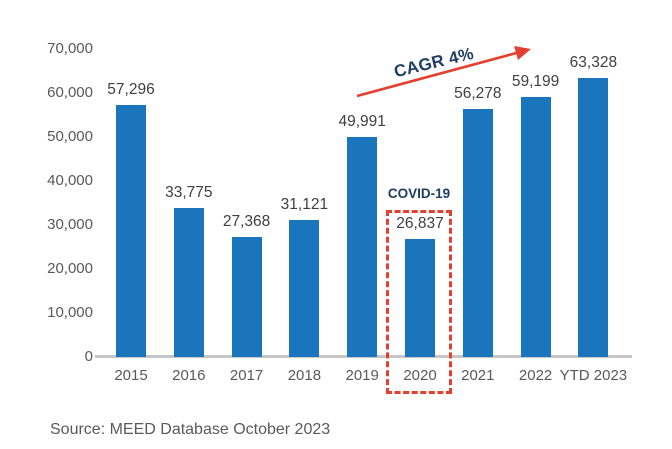  What do you see at coordinates (246, 375) in the screenshot?
I see `x-axis-label: 2017` at bounding box center [246, 375].